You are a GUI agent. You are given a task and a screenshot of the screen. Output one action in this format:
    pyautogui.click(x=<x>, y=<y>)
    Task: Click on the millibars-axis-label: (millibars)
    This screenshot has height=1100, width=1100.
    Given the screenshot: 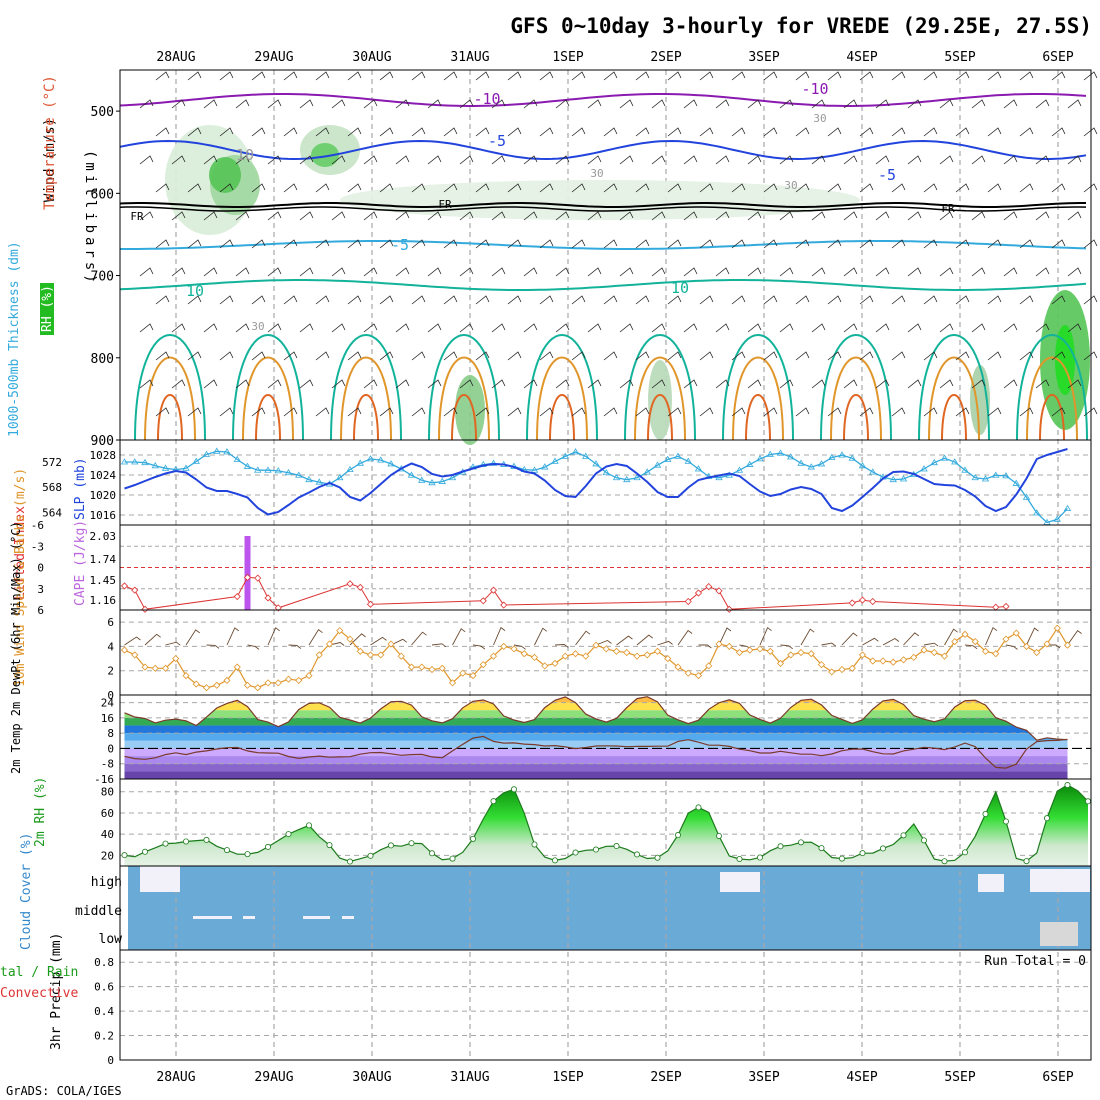 What is the action you would take?
    pyautogui.click(x=90, y=218)
    